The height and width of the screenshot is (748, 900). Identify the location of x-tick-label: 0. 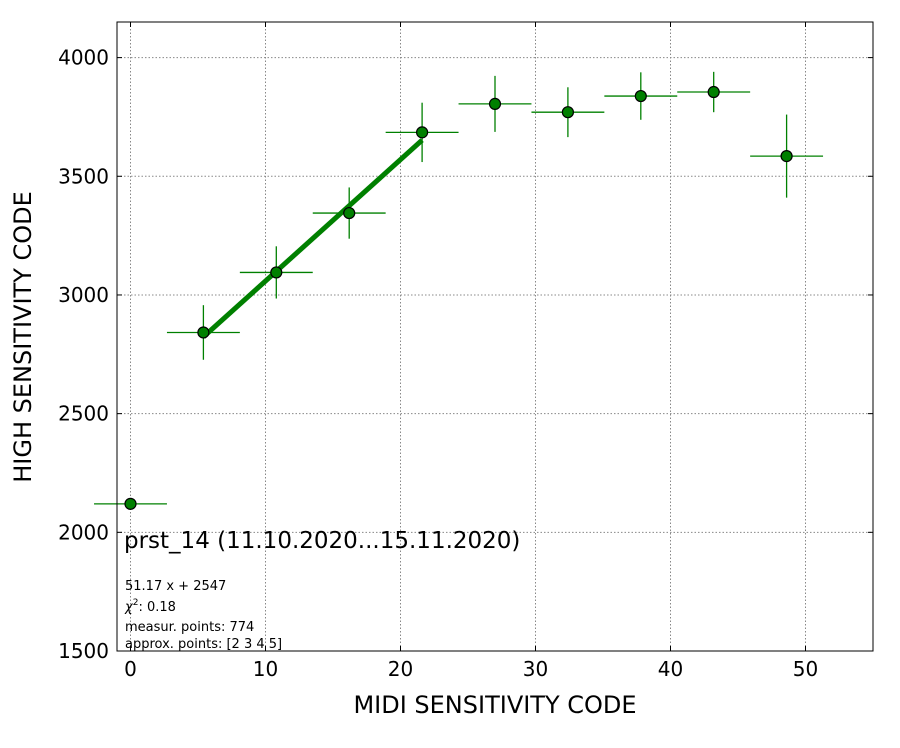
(130, 669).